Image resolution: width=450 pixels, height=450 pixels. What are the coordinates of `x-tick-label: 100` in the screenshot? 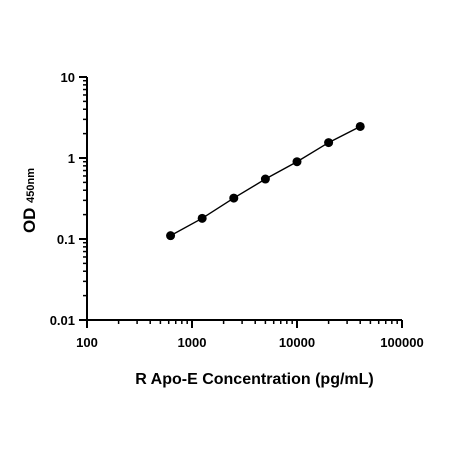 It's located at (87, 342).